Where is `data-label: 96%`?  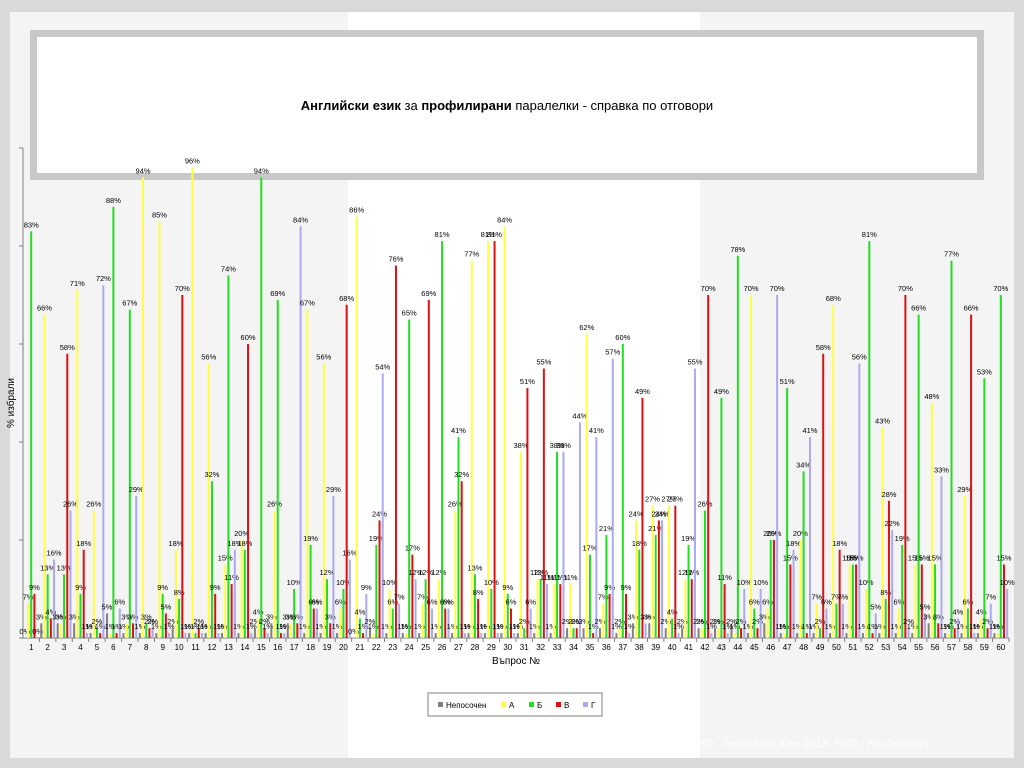
data-label: 96% is located at coordinates (192, 161).